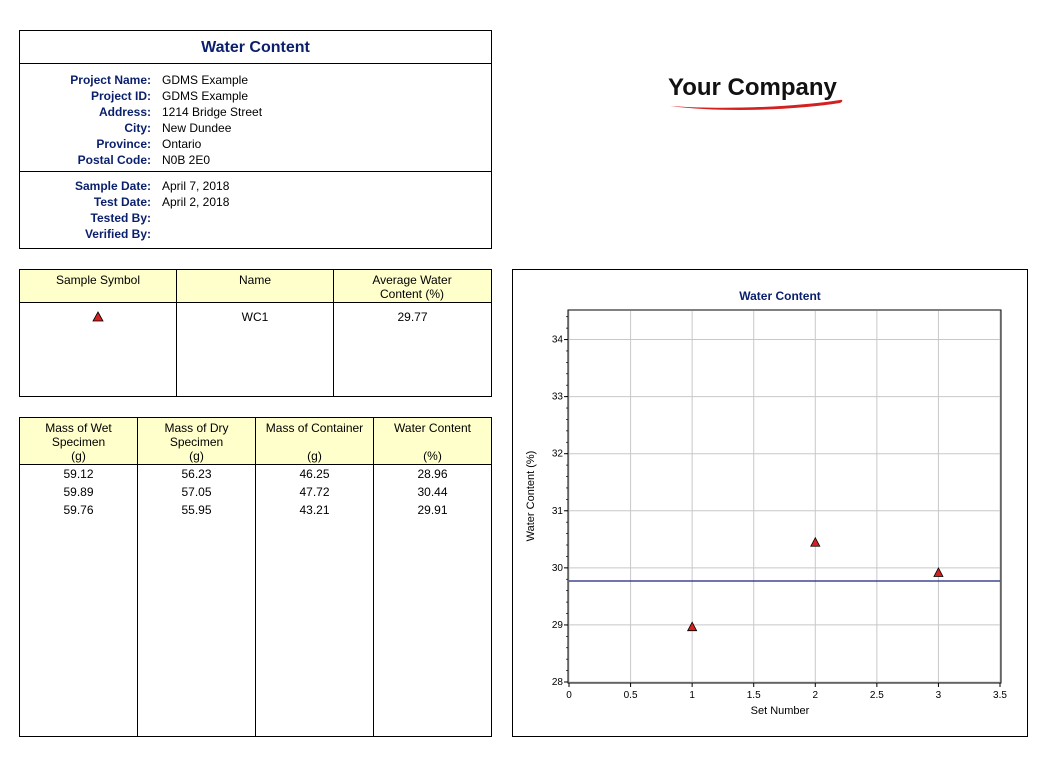 The image size is (1056, 766). Describe the element at coordinates (123, 144) in the screenshot. I see `field-label: Province:` at that location.